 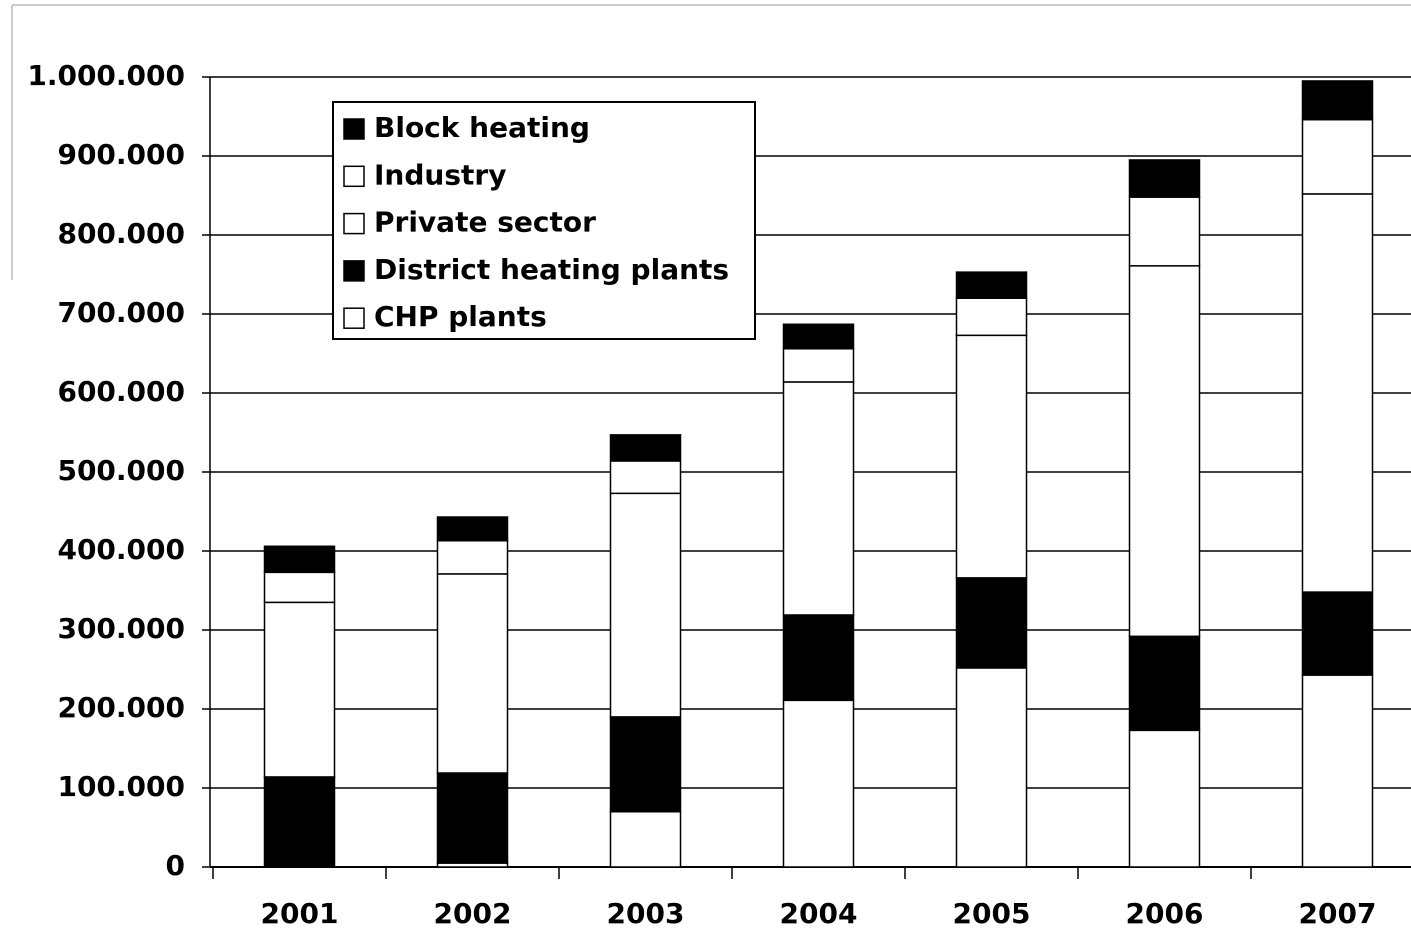 I want to click on y-tick-label: 900.000, so click(x=121, y=154).